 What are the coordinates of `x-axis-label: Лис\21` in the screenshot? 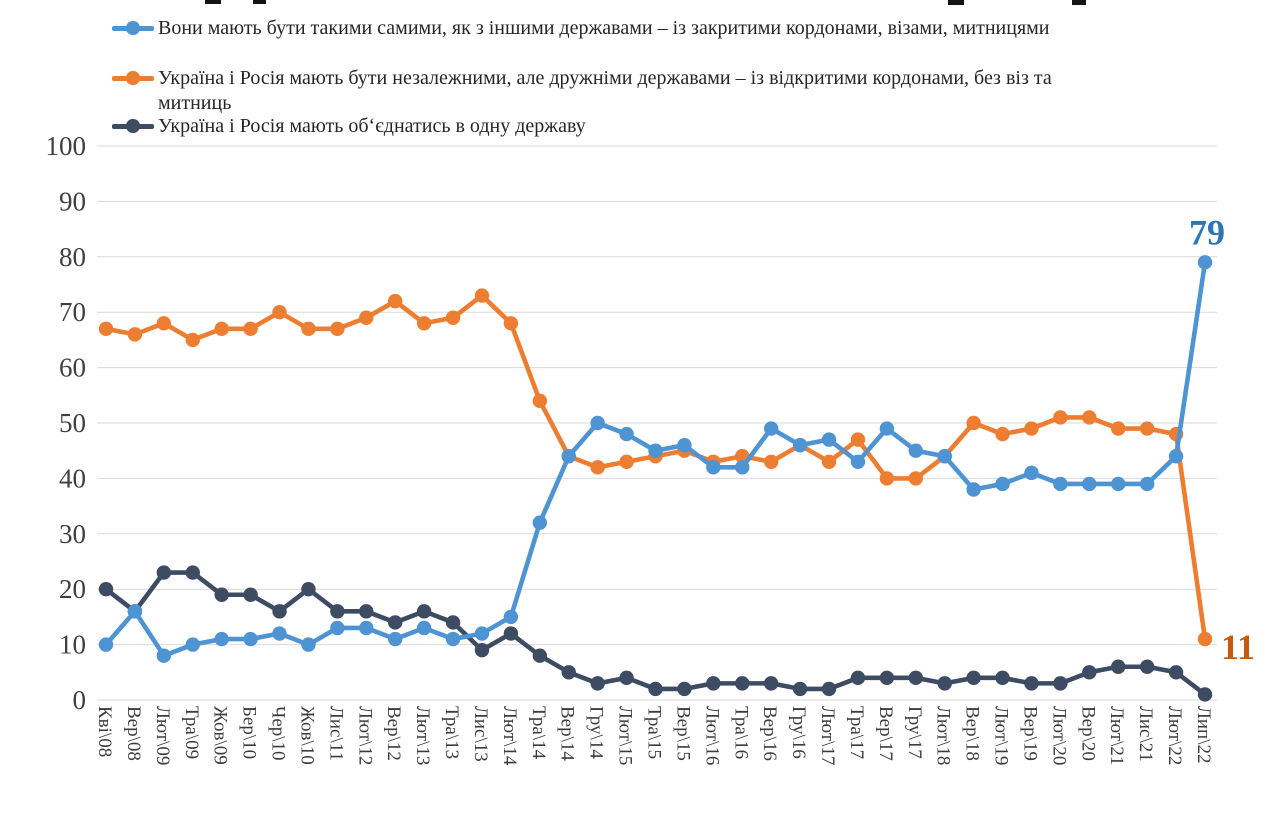 It's located at (1145, 734).